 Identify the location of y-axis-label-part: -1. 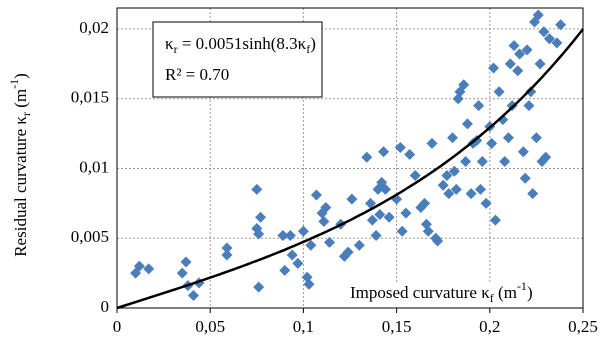
(14, 84).